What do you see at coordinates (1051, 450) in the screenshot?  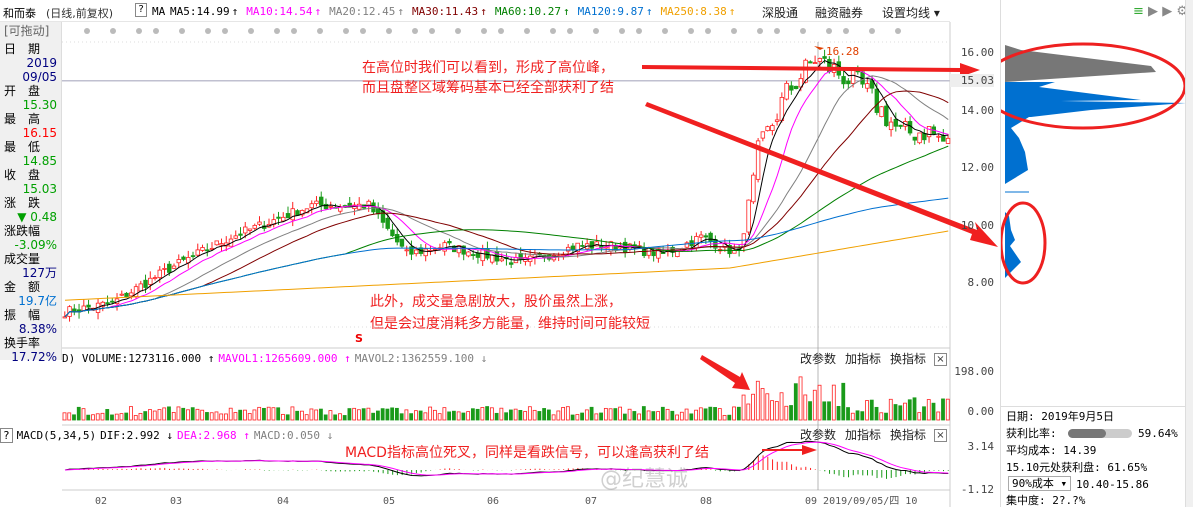 I see `avg-cost: 平均成本: 14.39` at bounding box center [1051, 450].